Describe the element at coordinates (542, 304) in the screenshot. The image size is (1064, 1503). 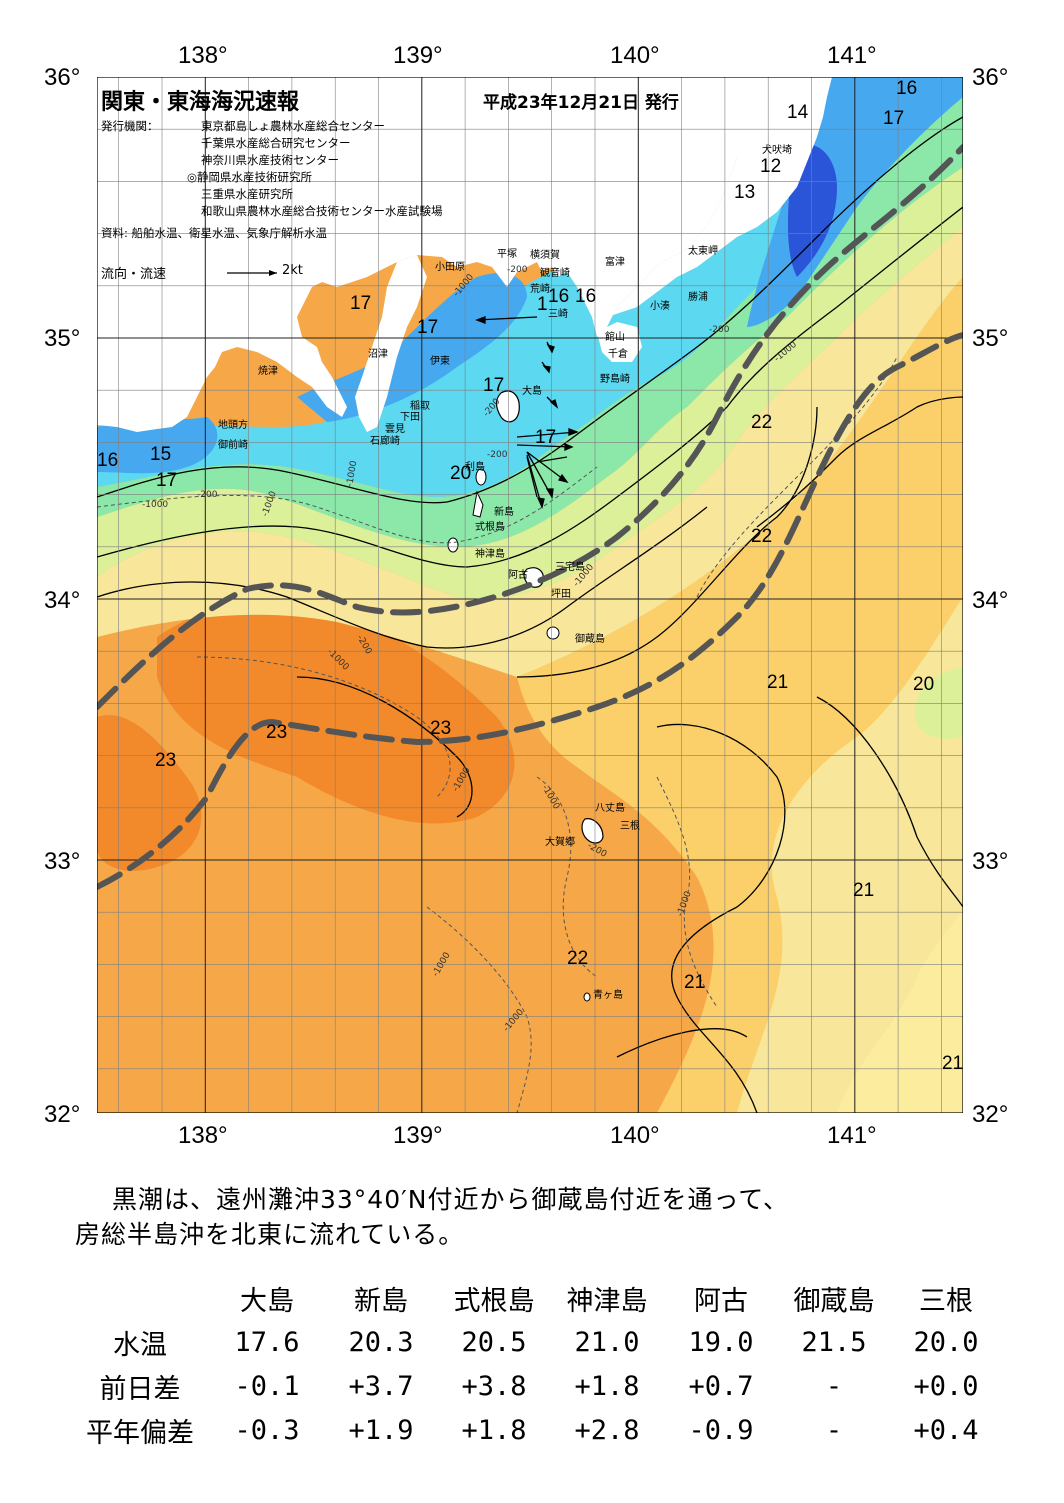
I see `isotherm-label: 1` at that location.